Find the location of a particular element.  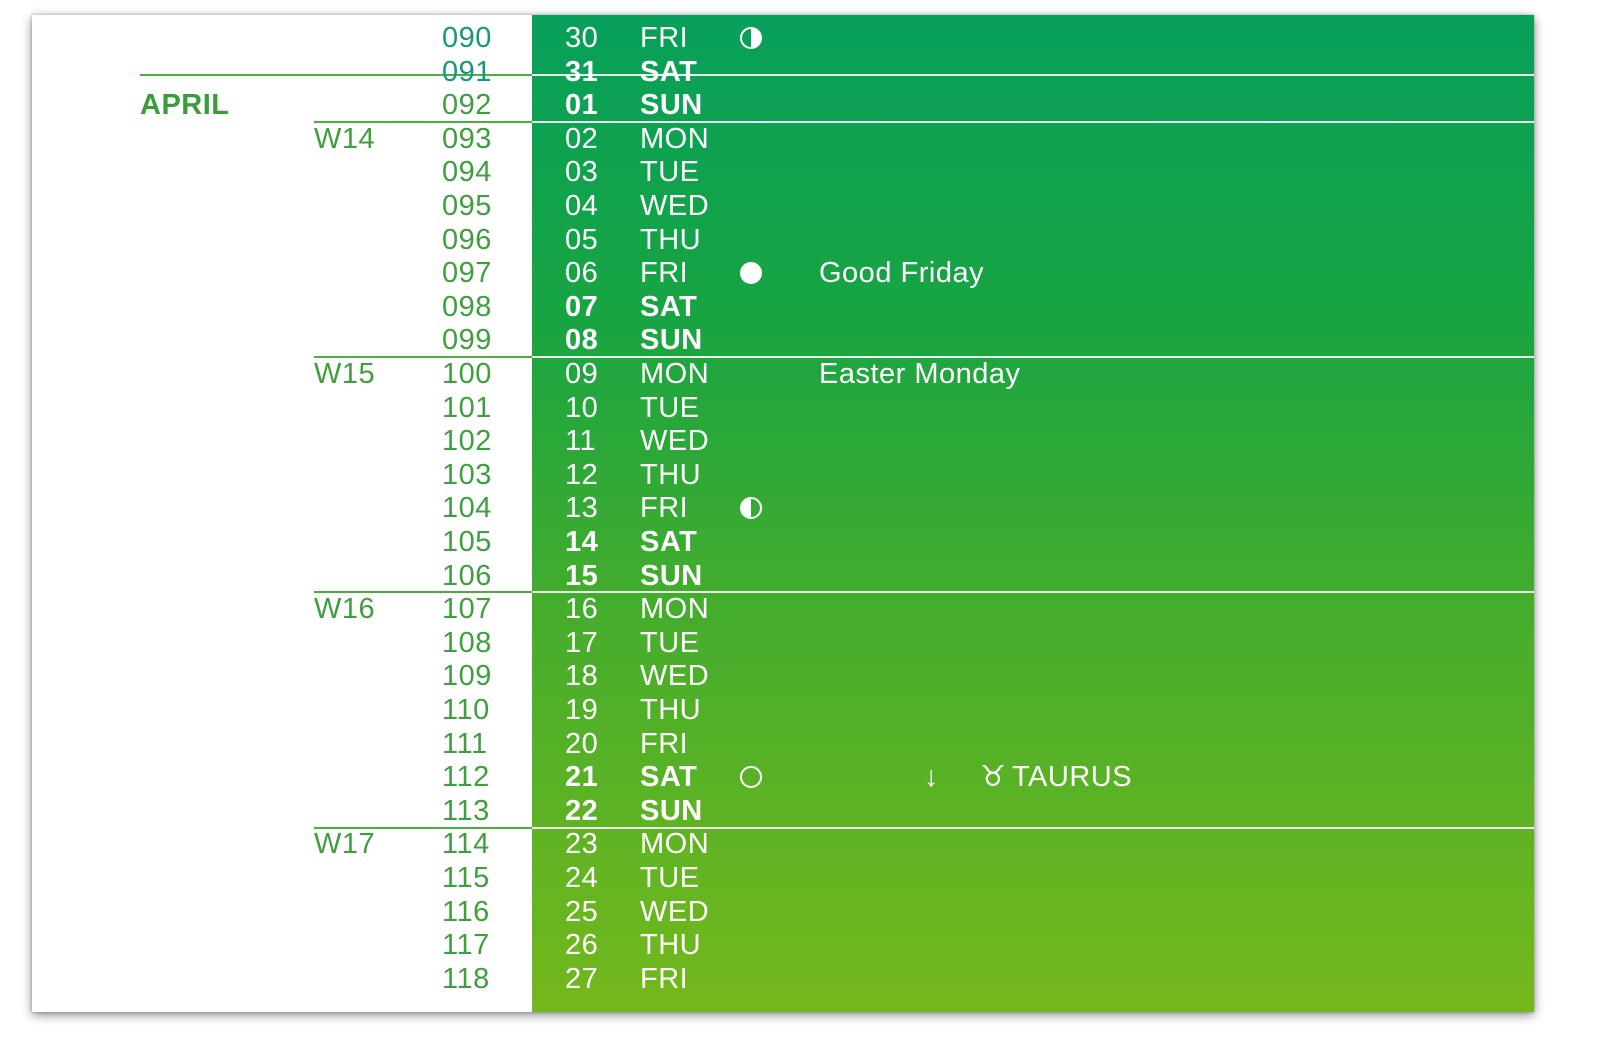

day-number: 31 is located at coordinates (582, 71).